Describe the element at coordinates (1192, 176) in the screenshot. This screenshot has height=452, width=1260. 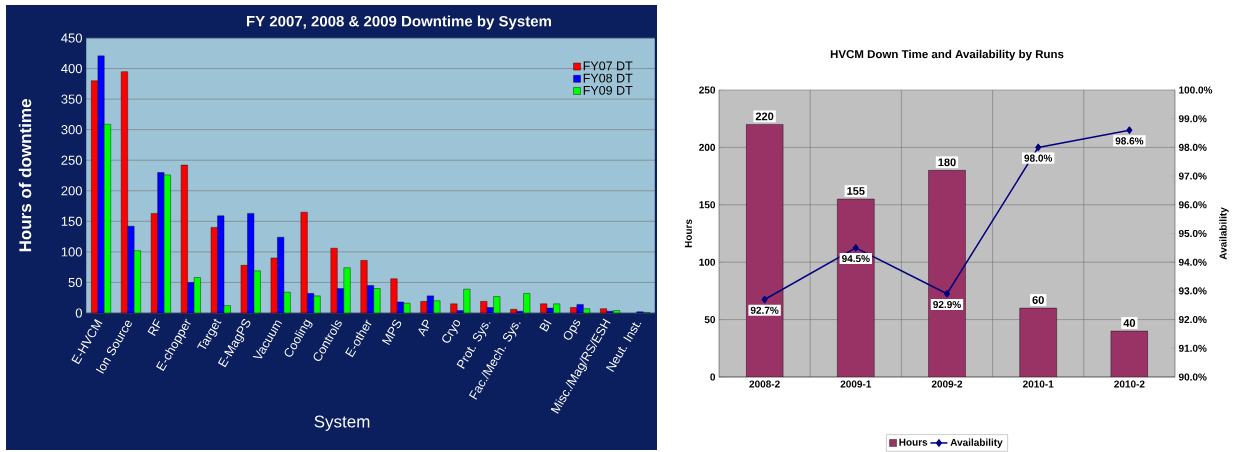
I see `y2-tick-label: 97.0%` at that location.